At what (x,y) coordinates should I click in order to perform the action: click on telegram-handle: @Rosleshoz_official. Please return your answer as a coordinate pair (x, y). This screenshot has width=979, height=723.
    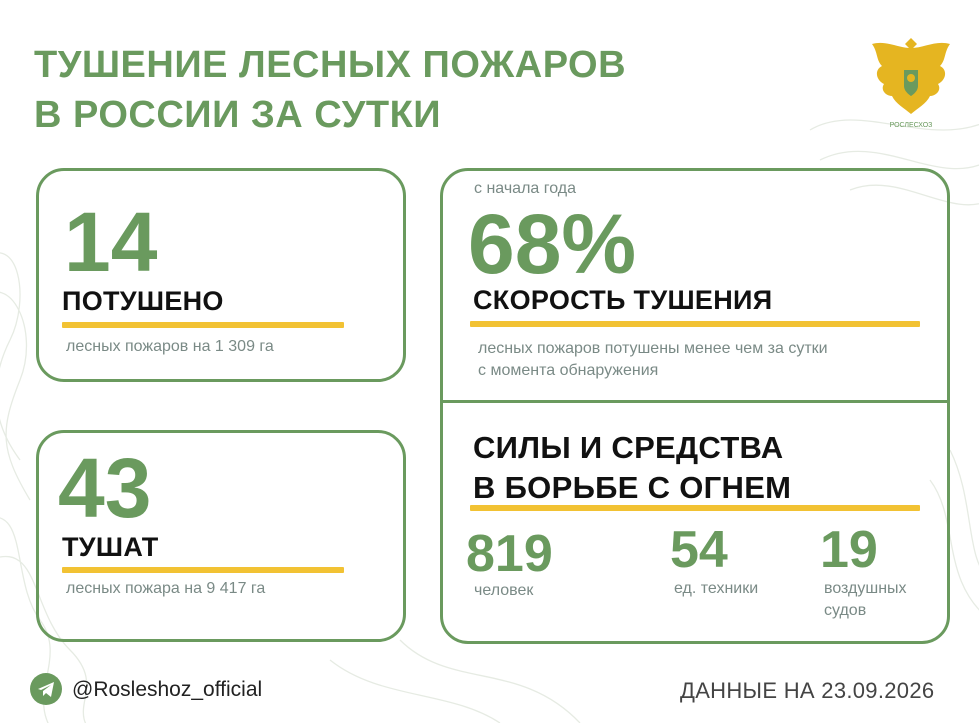
    Looking at the image, I should click on (167, 689).